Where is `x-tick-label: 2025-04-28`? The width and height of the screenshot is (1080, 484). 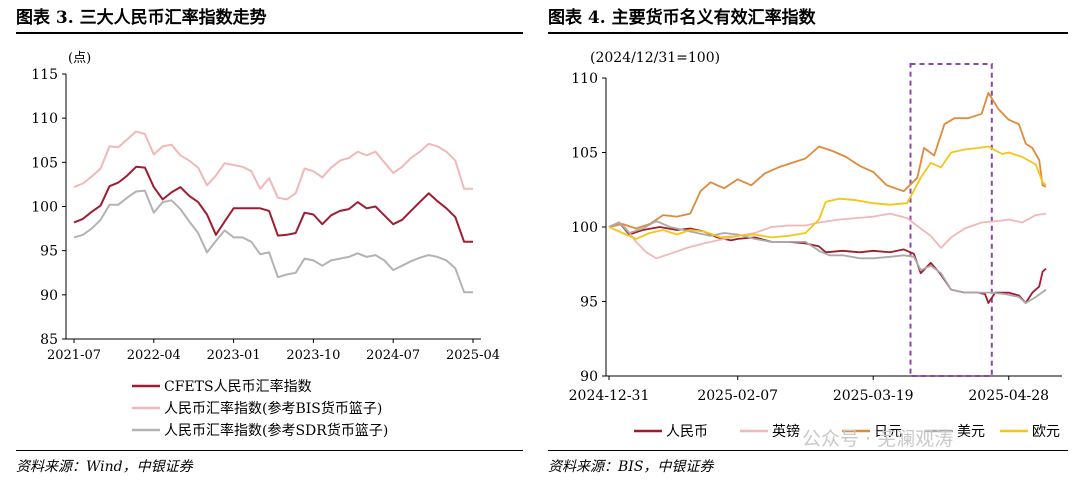 x-tick-label: 2025-04-28 is located at coordinates (1008, 396).